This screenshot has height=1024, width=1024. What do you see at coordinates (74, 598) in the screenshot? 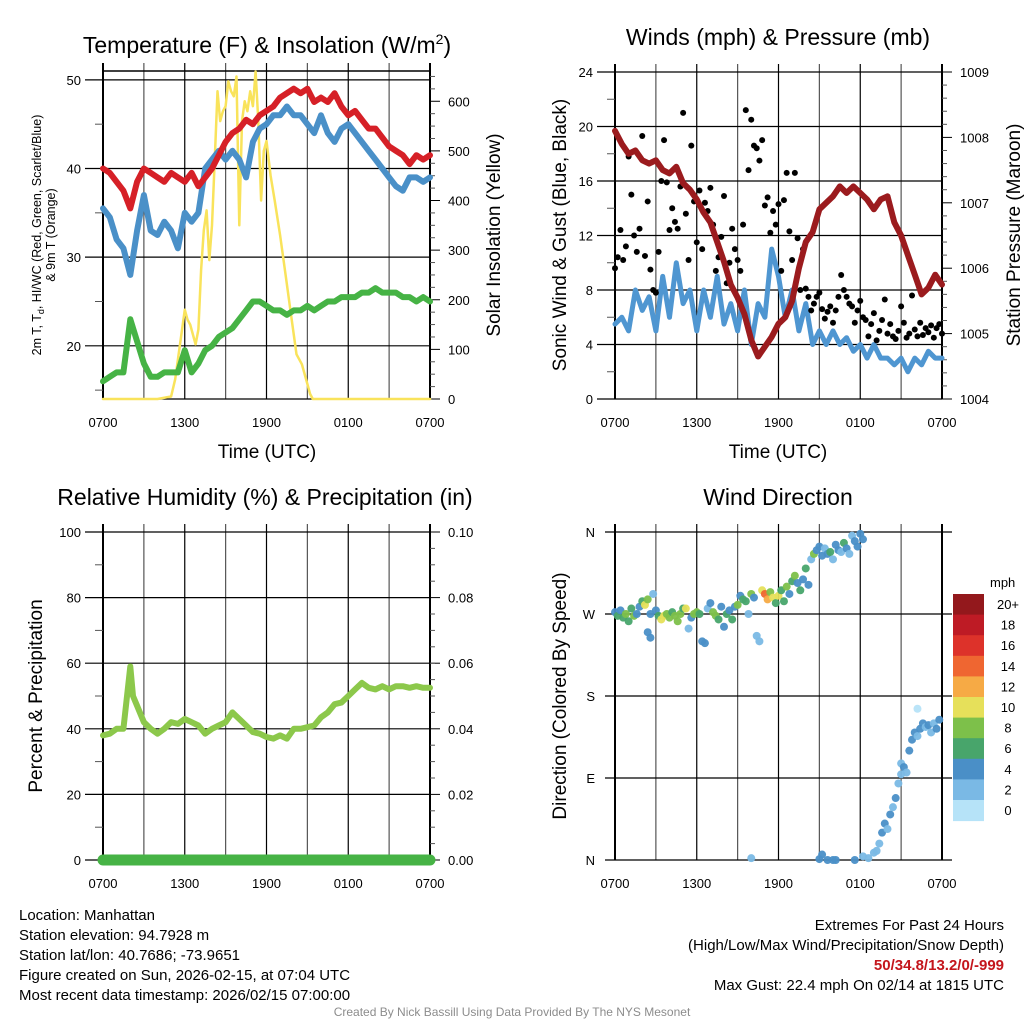
I see `y-tick-label: 80` at bounding box center [74, 598].